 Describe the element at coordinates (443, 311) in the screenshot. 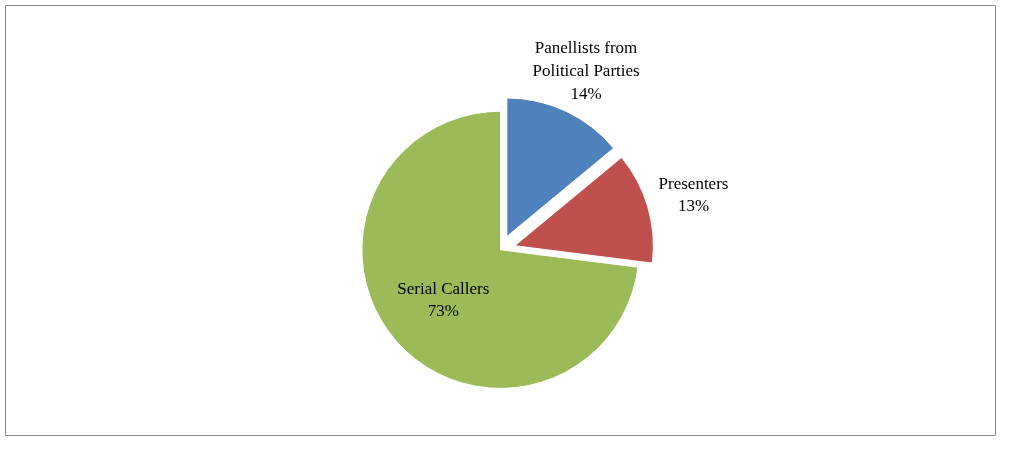

I see `data-label: 73%` at that location.